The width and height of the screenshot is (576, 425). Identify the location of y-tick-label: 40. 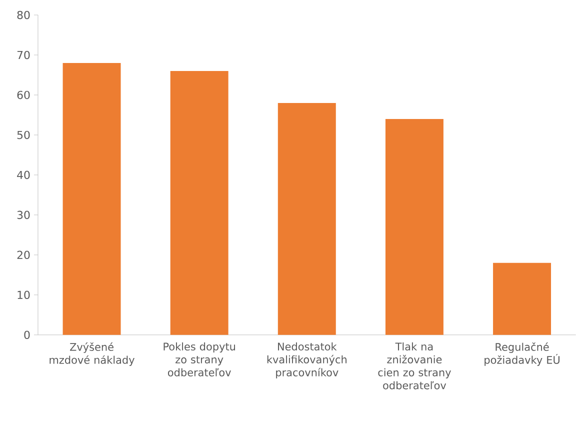
(23, 175).